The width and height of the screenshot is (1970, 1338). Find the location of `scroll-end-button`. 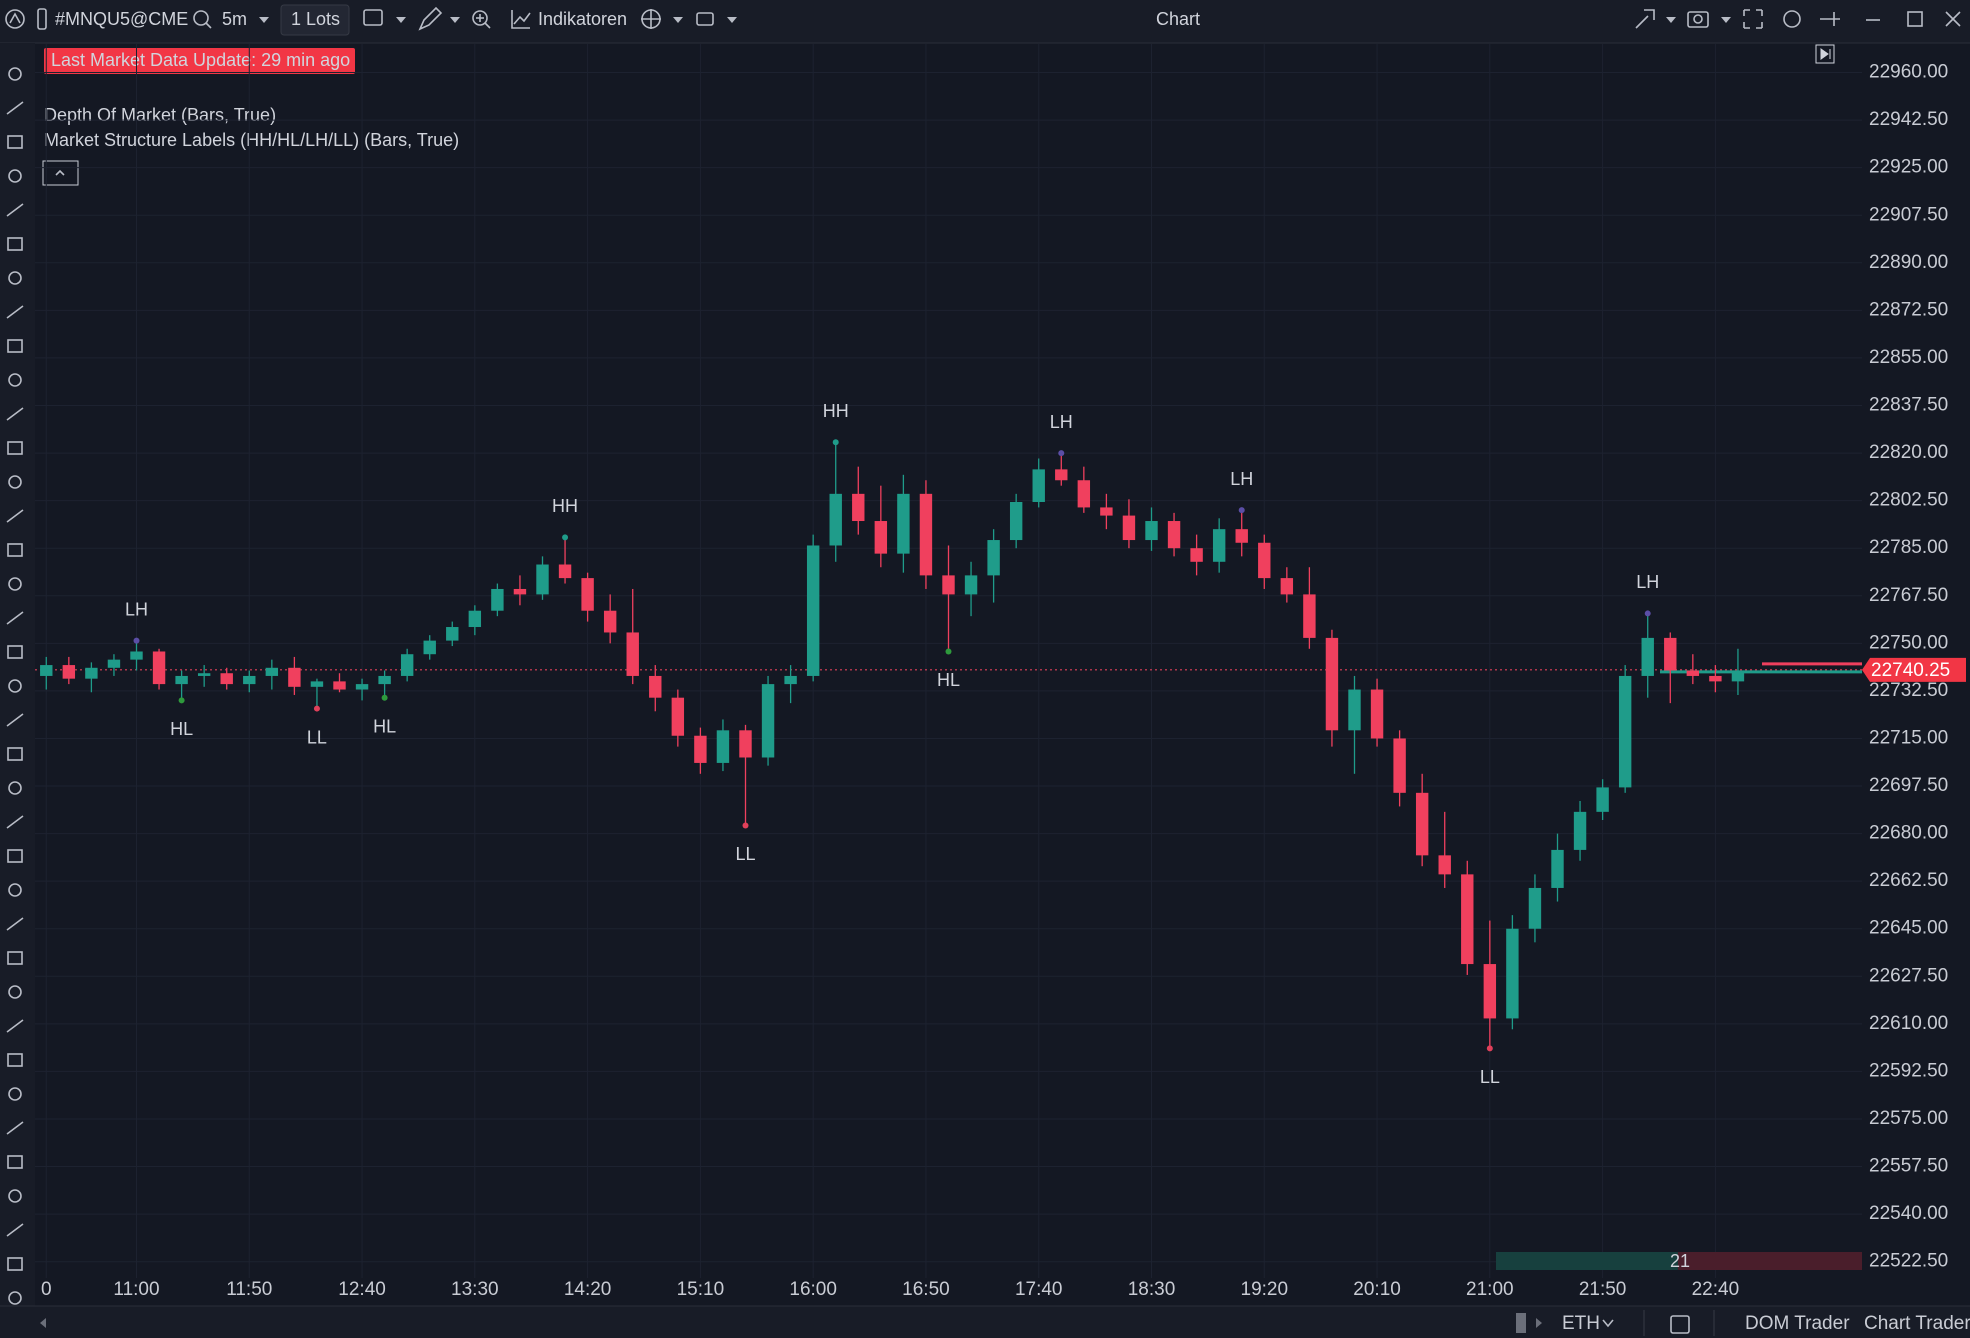

scroll-end-button is located at coordinates (1825, 54).